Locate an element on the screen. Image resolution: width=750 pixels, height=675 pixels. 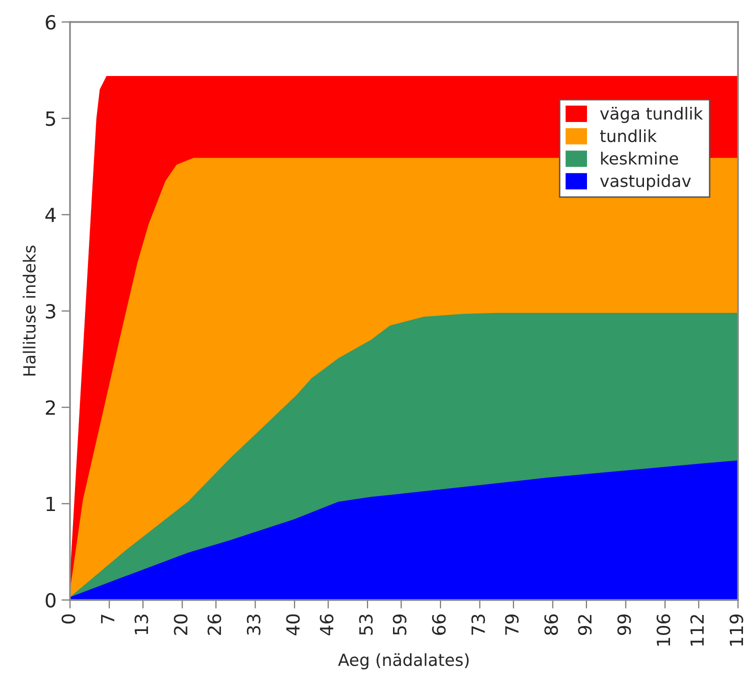
x-tick-label: 106 is located at coordinates (663, 630).